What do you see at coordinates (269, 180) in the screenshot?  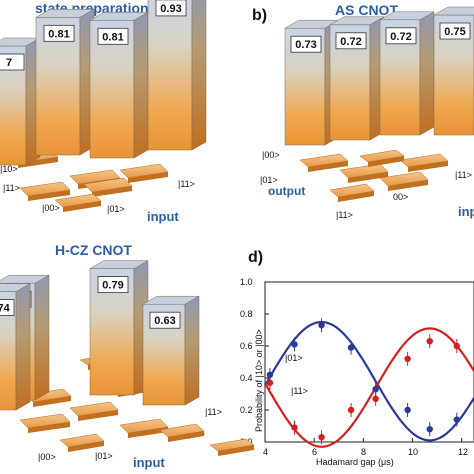 I see `panel-b-row-label-2: |01>` at bounding box center [269, 180].